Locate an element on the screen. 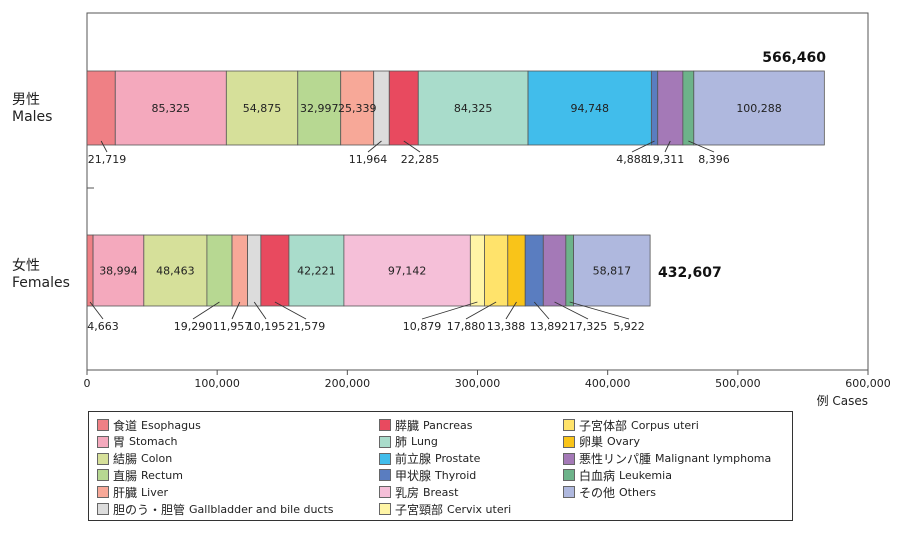  data-label-females-others: 58,817 is located at coordinates (612, 271).